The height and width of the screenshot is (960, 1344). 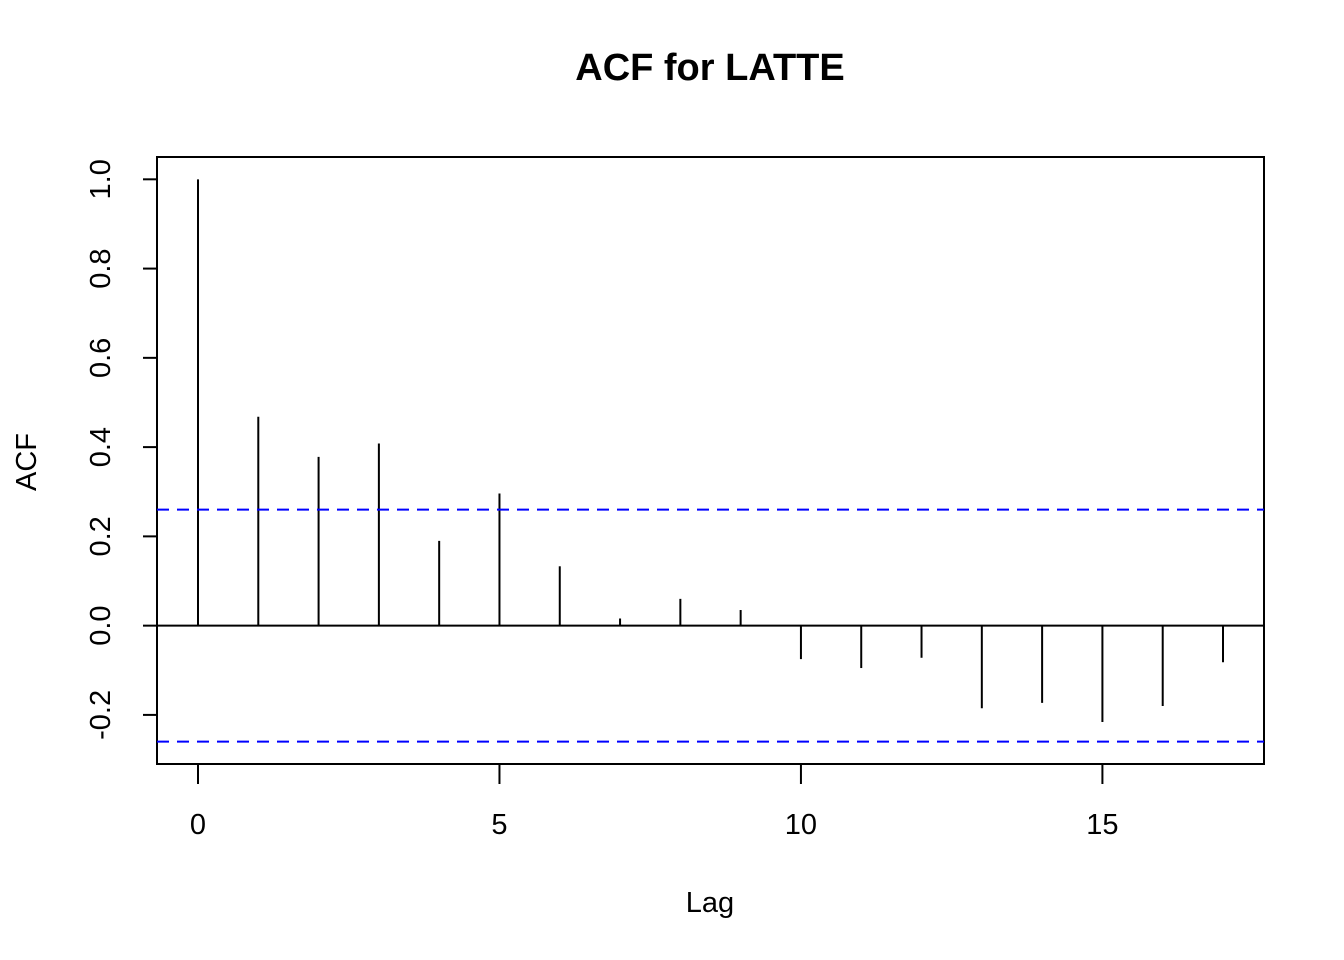 I want to click on y-tick-label: 0.2, so click(x=101, y=536).